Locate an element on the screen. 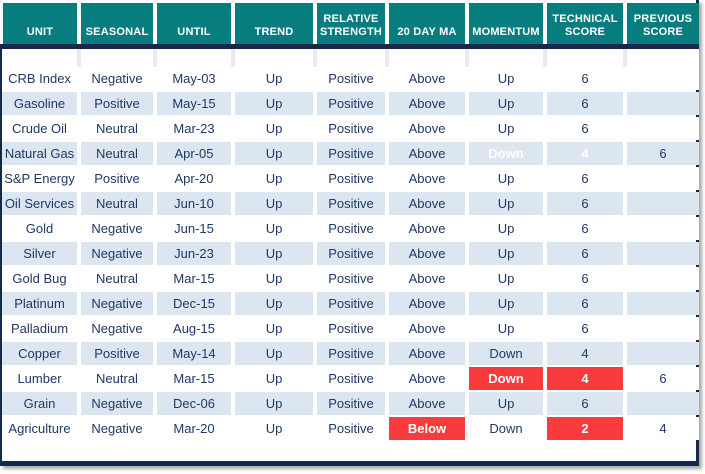  cell-until: Jun-23 is located at coordinates (194, 253).